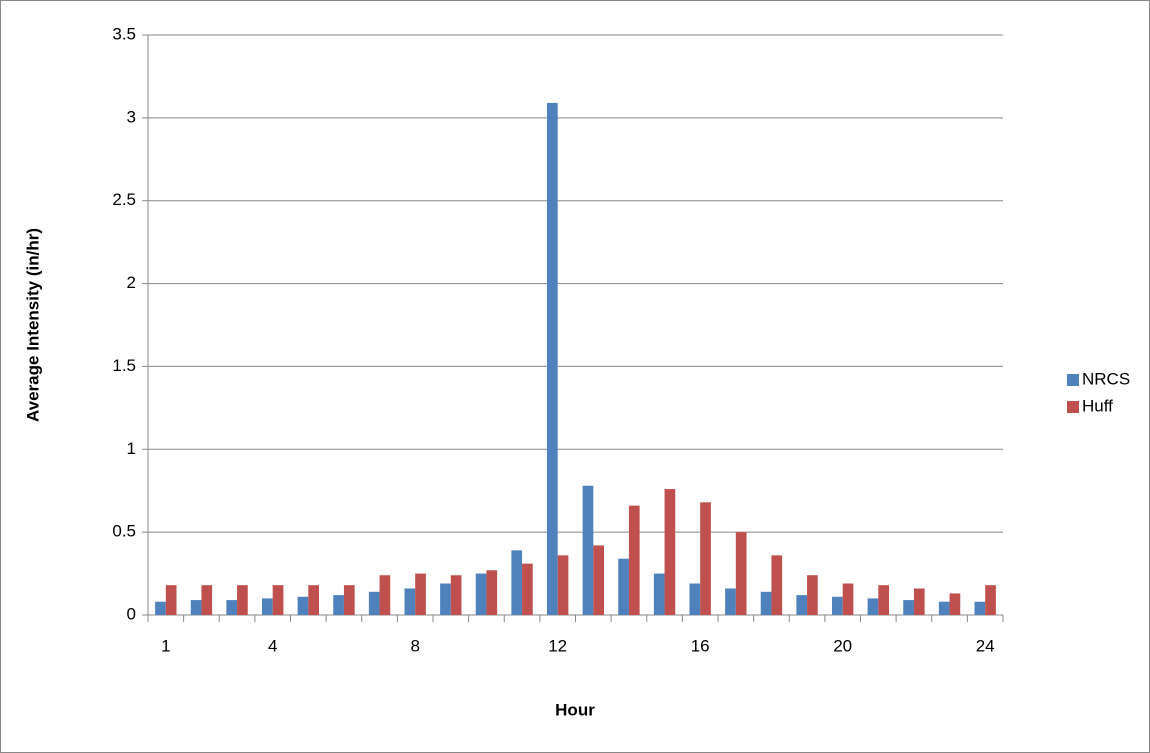  I want to click on y-tick-label: 1.5, so click(124, 365).